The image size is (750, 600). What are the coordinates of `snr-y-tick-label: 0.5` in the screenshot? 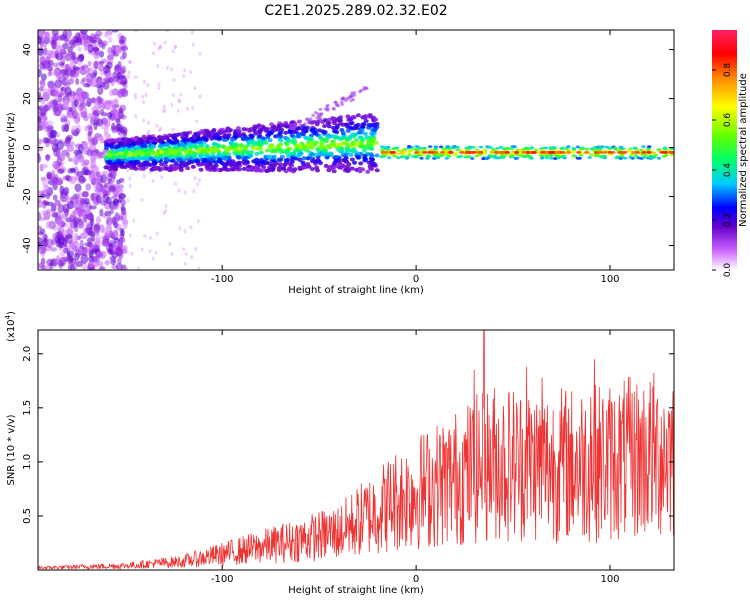 It's located at (27, 516).